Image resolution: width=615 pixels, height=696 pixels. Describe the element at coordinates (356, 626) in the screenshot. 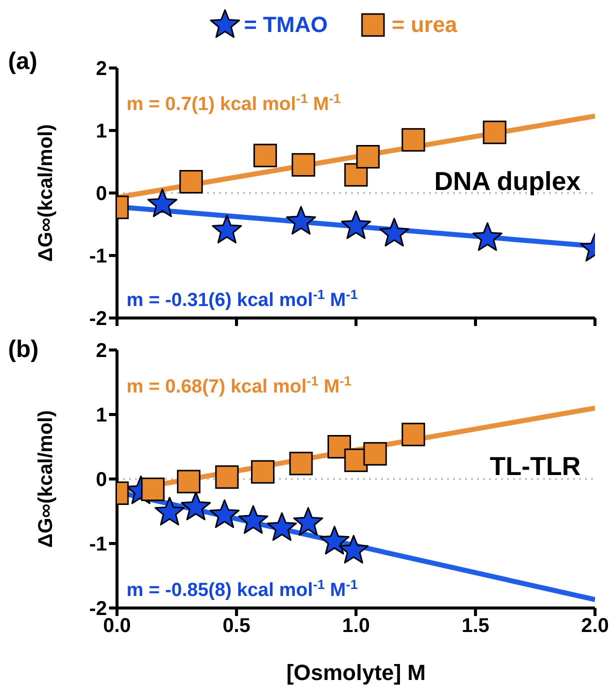

I see `x-tick-label: 1.0` at that location.